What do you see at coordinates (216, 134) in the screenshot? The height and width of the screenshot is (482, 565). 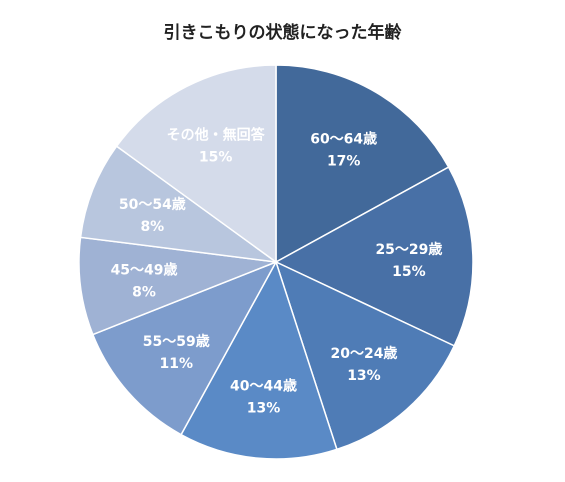 I see `slice-category-label: その他・無回答` at bounding box center [216, 134].